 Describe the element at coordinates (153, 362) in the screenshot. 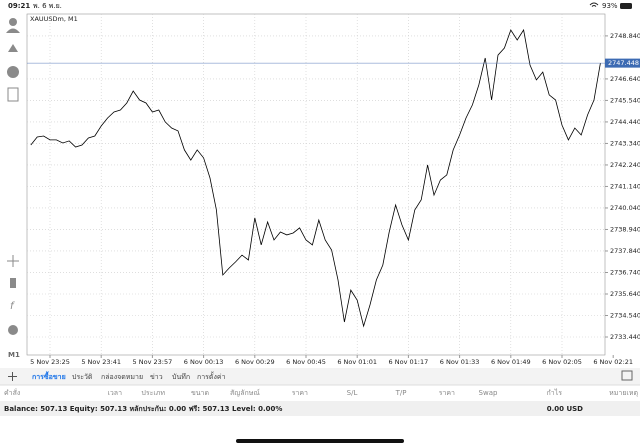

I see `x-tick-label: 5 Nov 23:57` at that location.